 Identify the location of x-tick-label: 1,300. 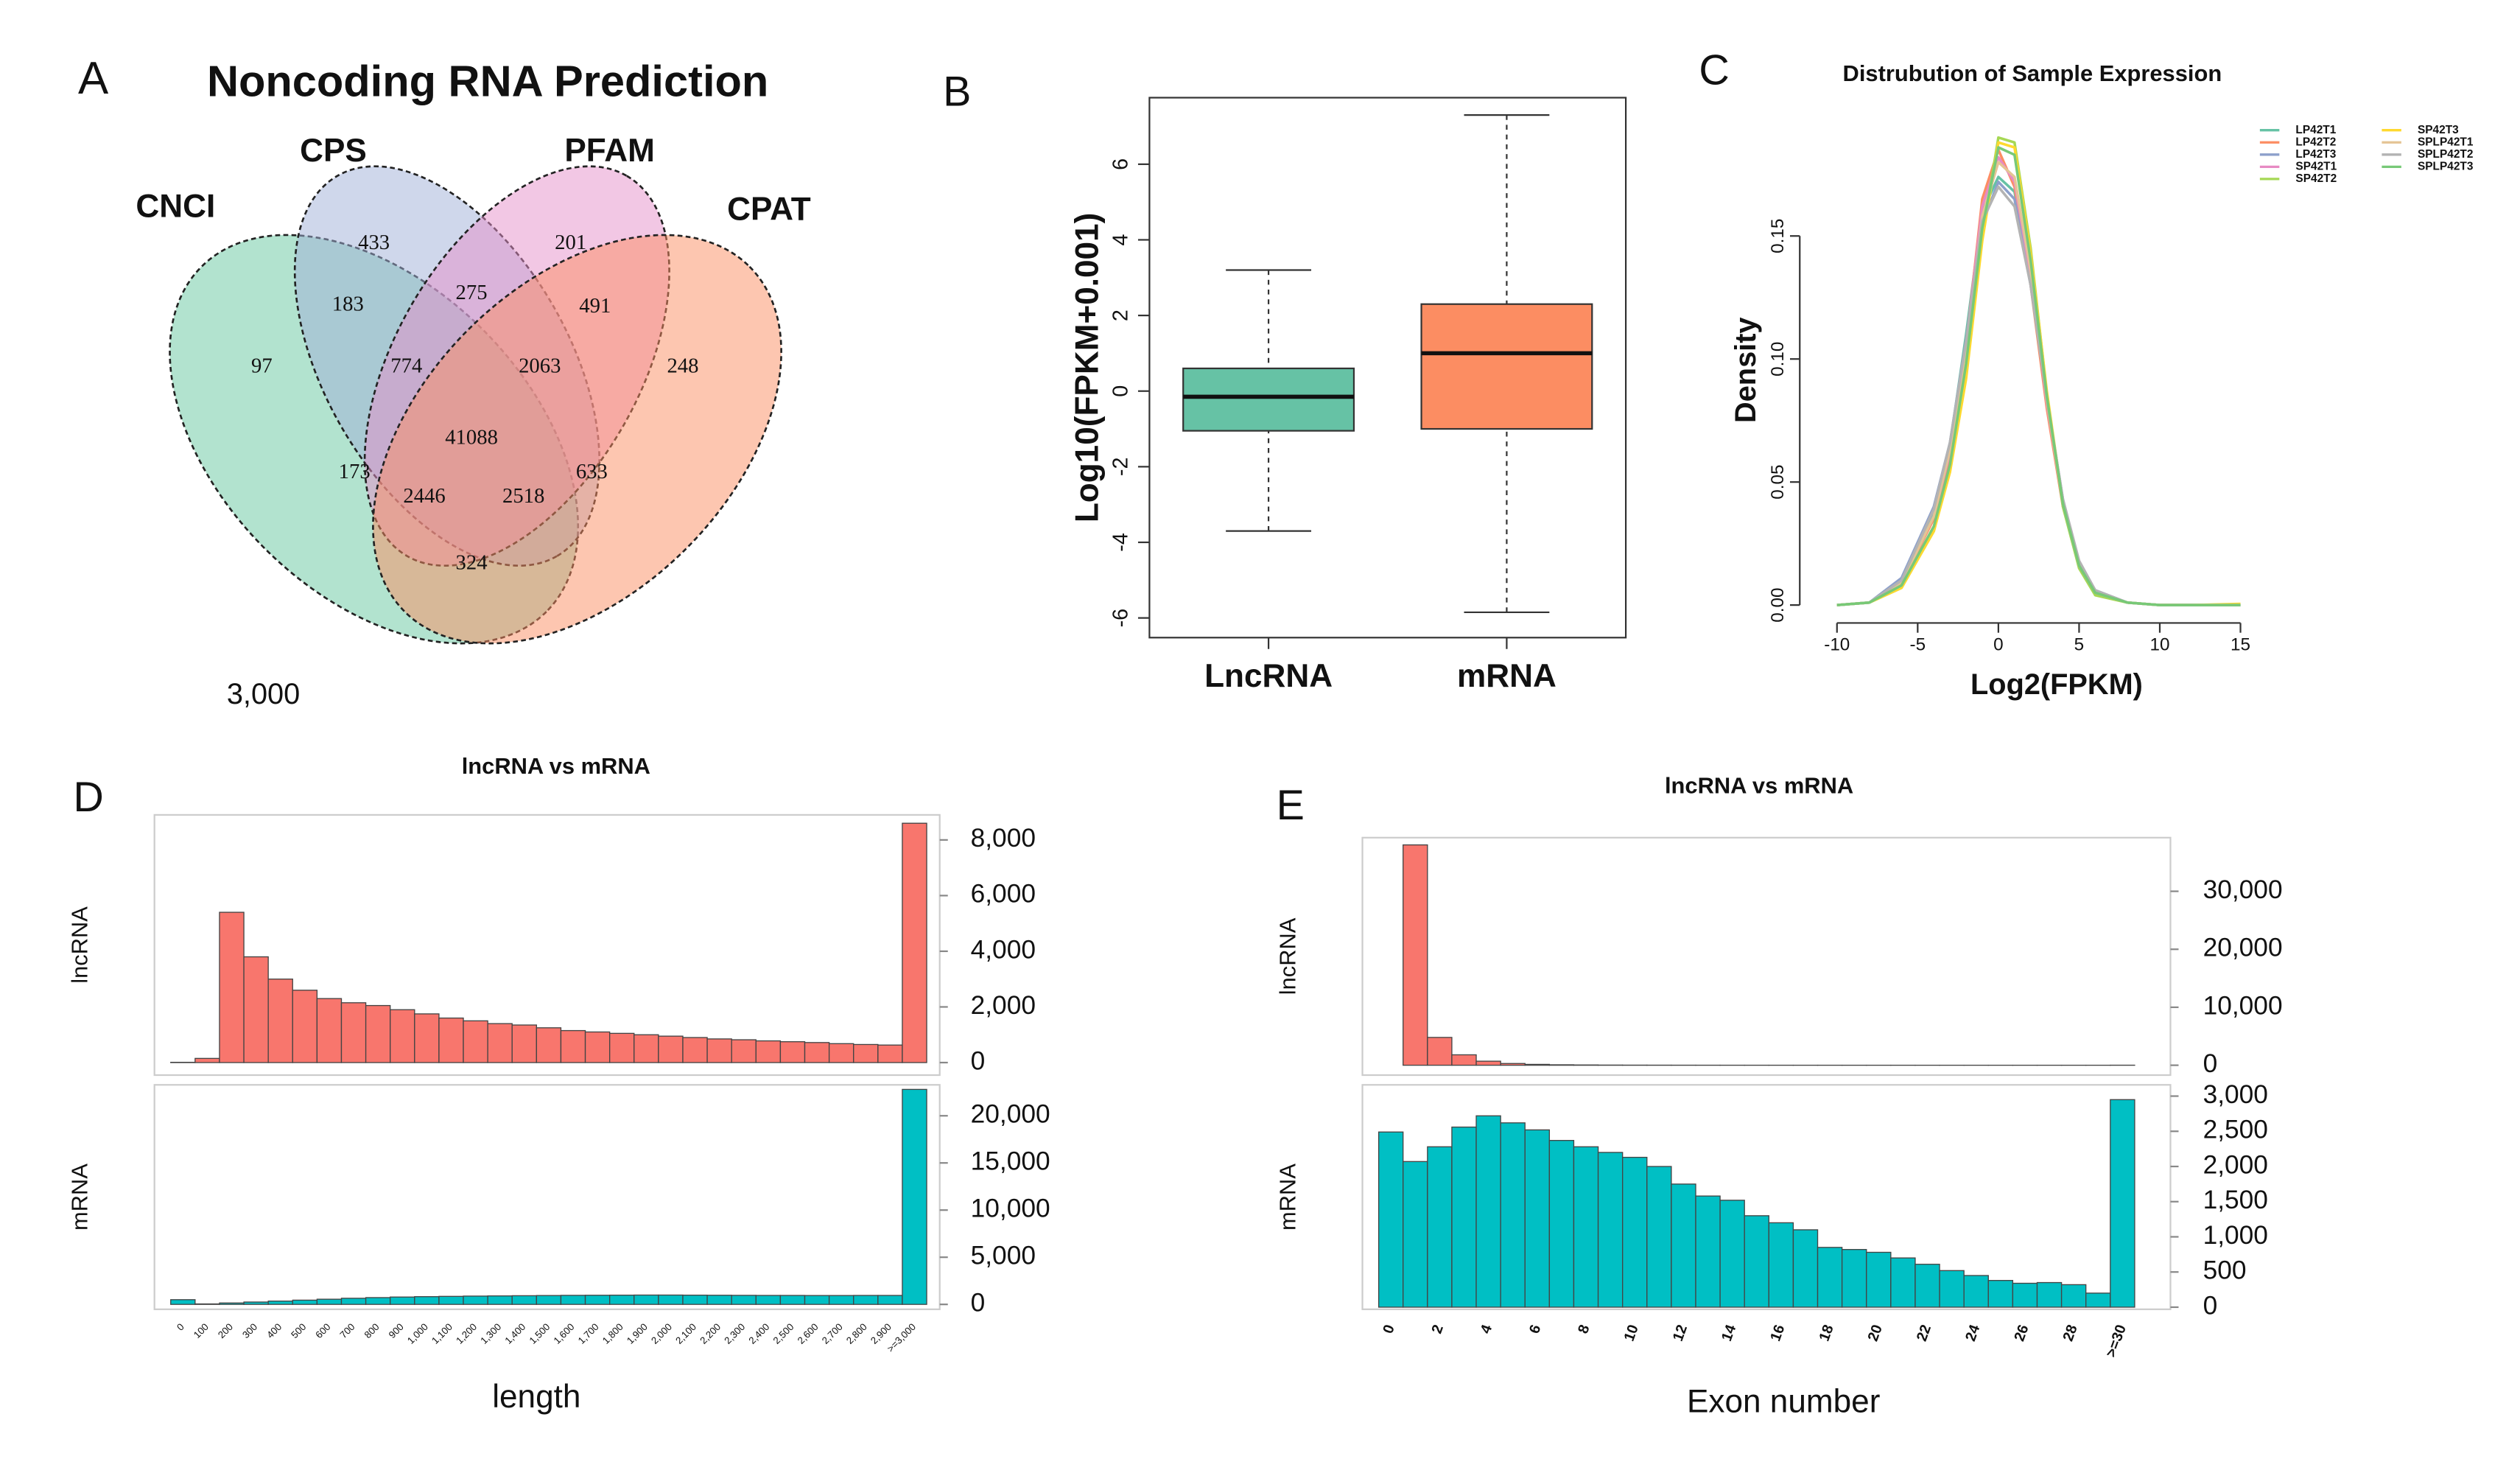
(490, 1333).